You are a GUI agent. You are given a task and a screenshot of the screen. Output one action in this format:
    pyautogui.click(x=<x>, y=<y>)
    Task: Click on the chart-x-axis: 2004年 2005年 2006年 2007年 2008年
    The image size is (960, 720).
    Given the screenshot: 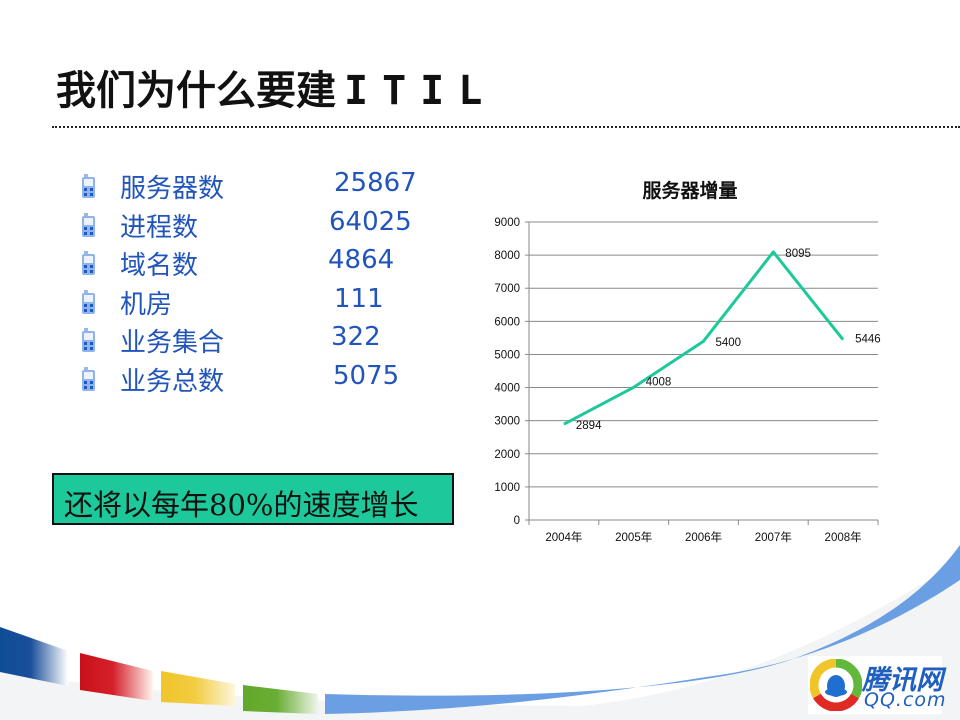 What is the action you would take?
    pyautogui.click(x=703, y=532)
    